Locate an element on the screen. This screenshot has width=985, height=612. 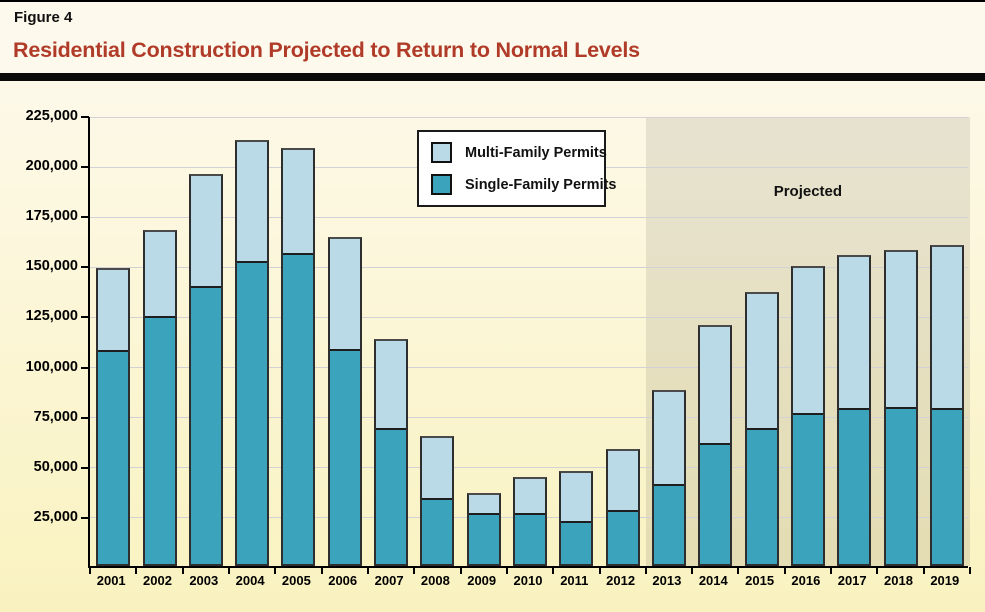
bar-2001 is located at coordinates (113, 417).